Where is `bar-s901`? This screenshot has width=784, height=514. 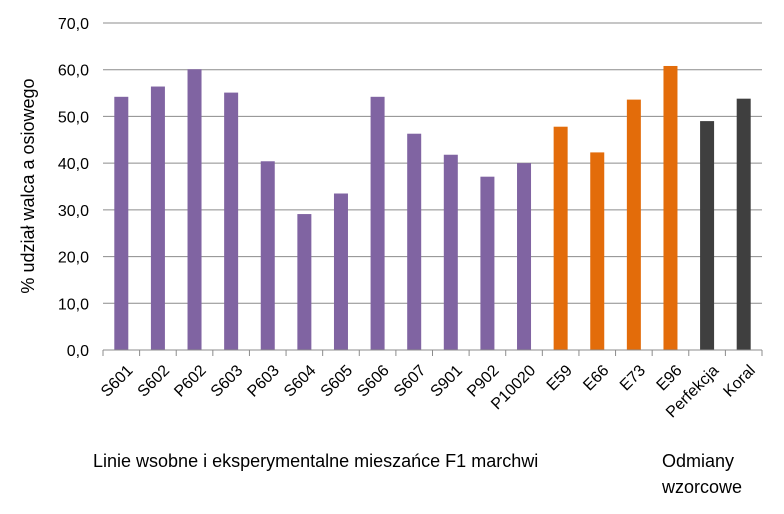
bar-s901 is located at coordinates (450, 252).